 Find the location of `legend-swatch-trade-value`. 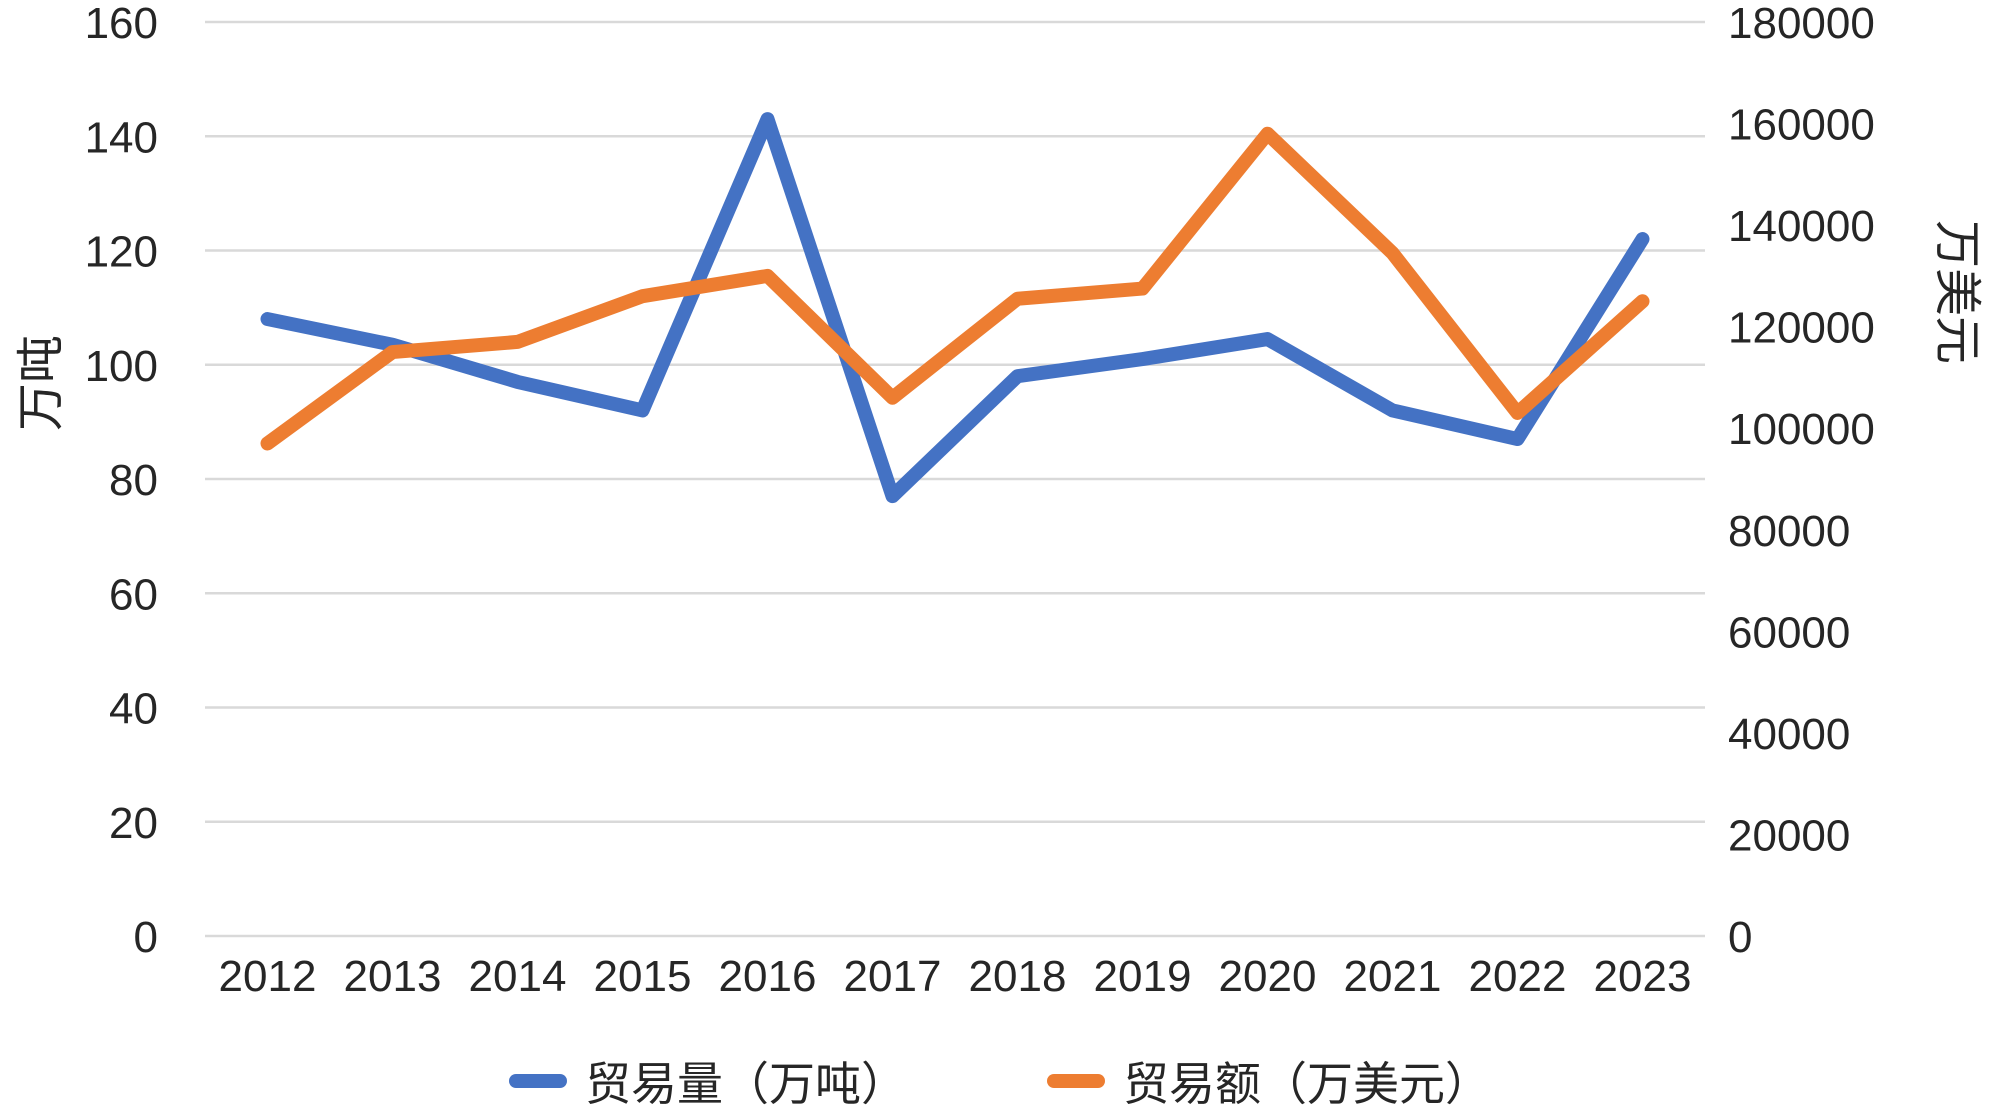

legend-swatch-trade-value is located at coordinates (1076, 1081).